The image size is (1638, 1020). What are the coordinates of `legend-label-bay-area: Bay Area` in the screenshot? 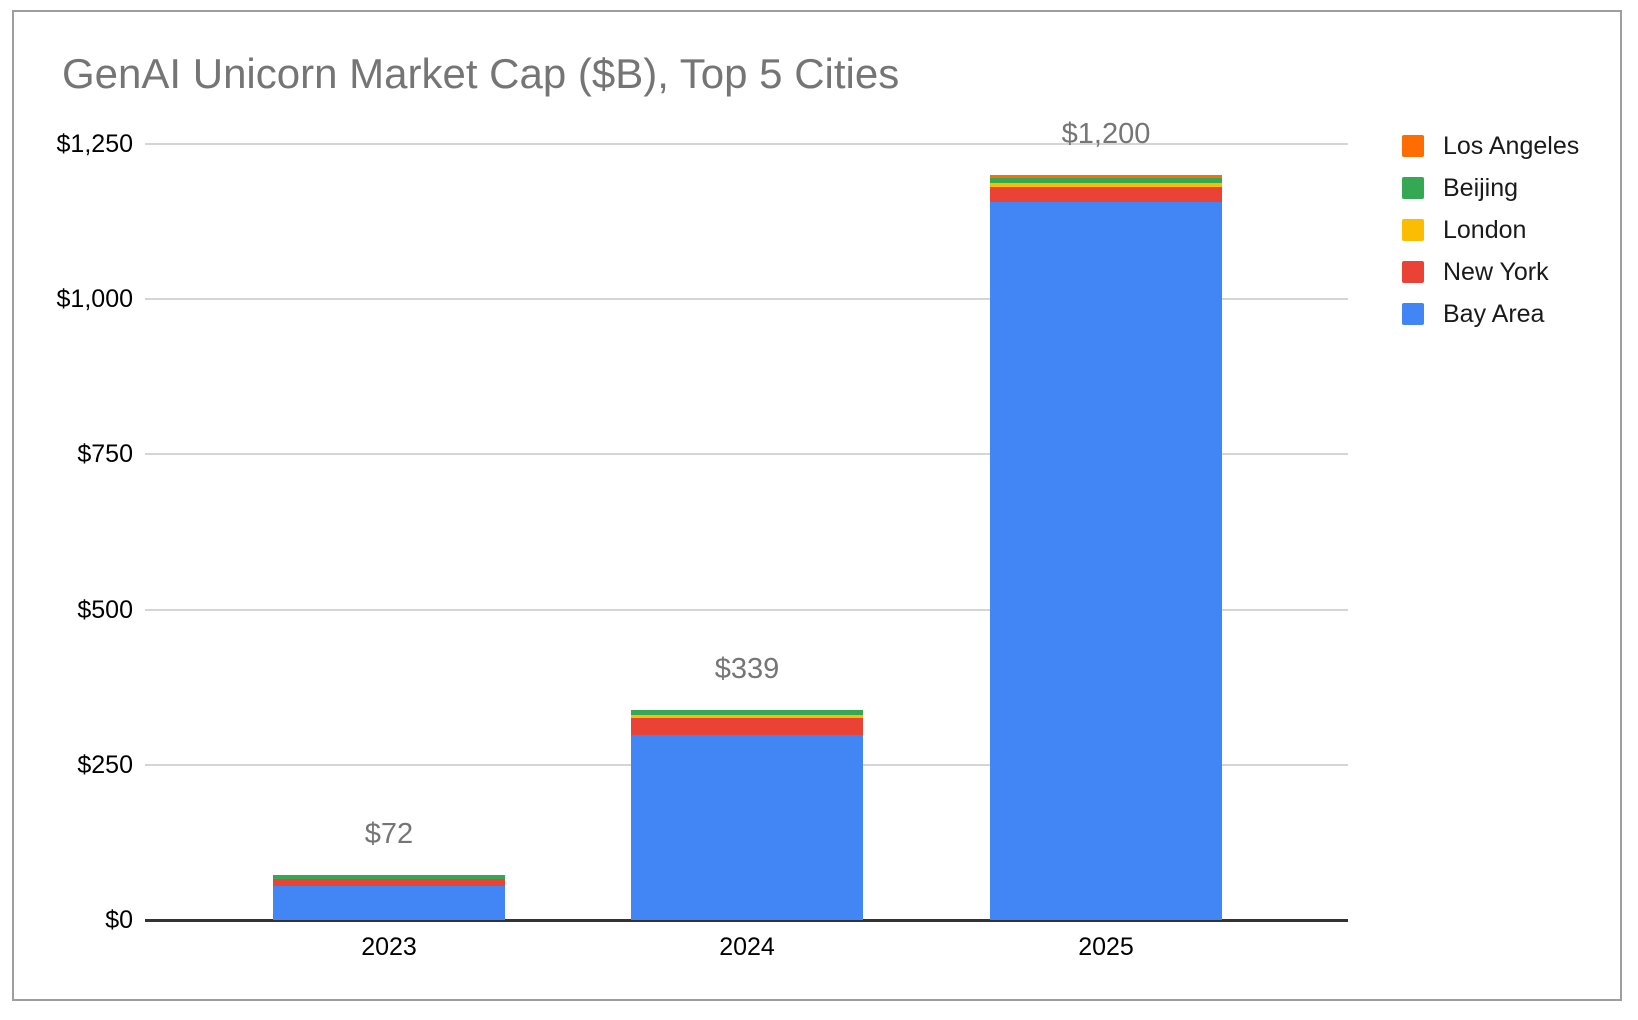 It's located at (1494, 313).